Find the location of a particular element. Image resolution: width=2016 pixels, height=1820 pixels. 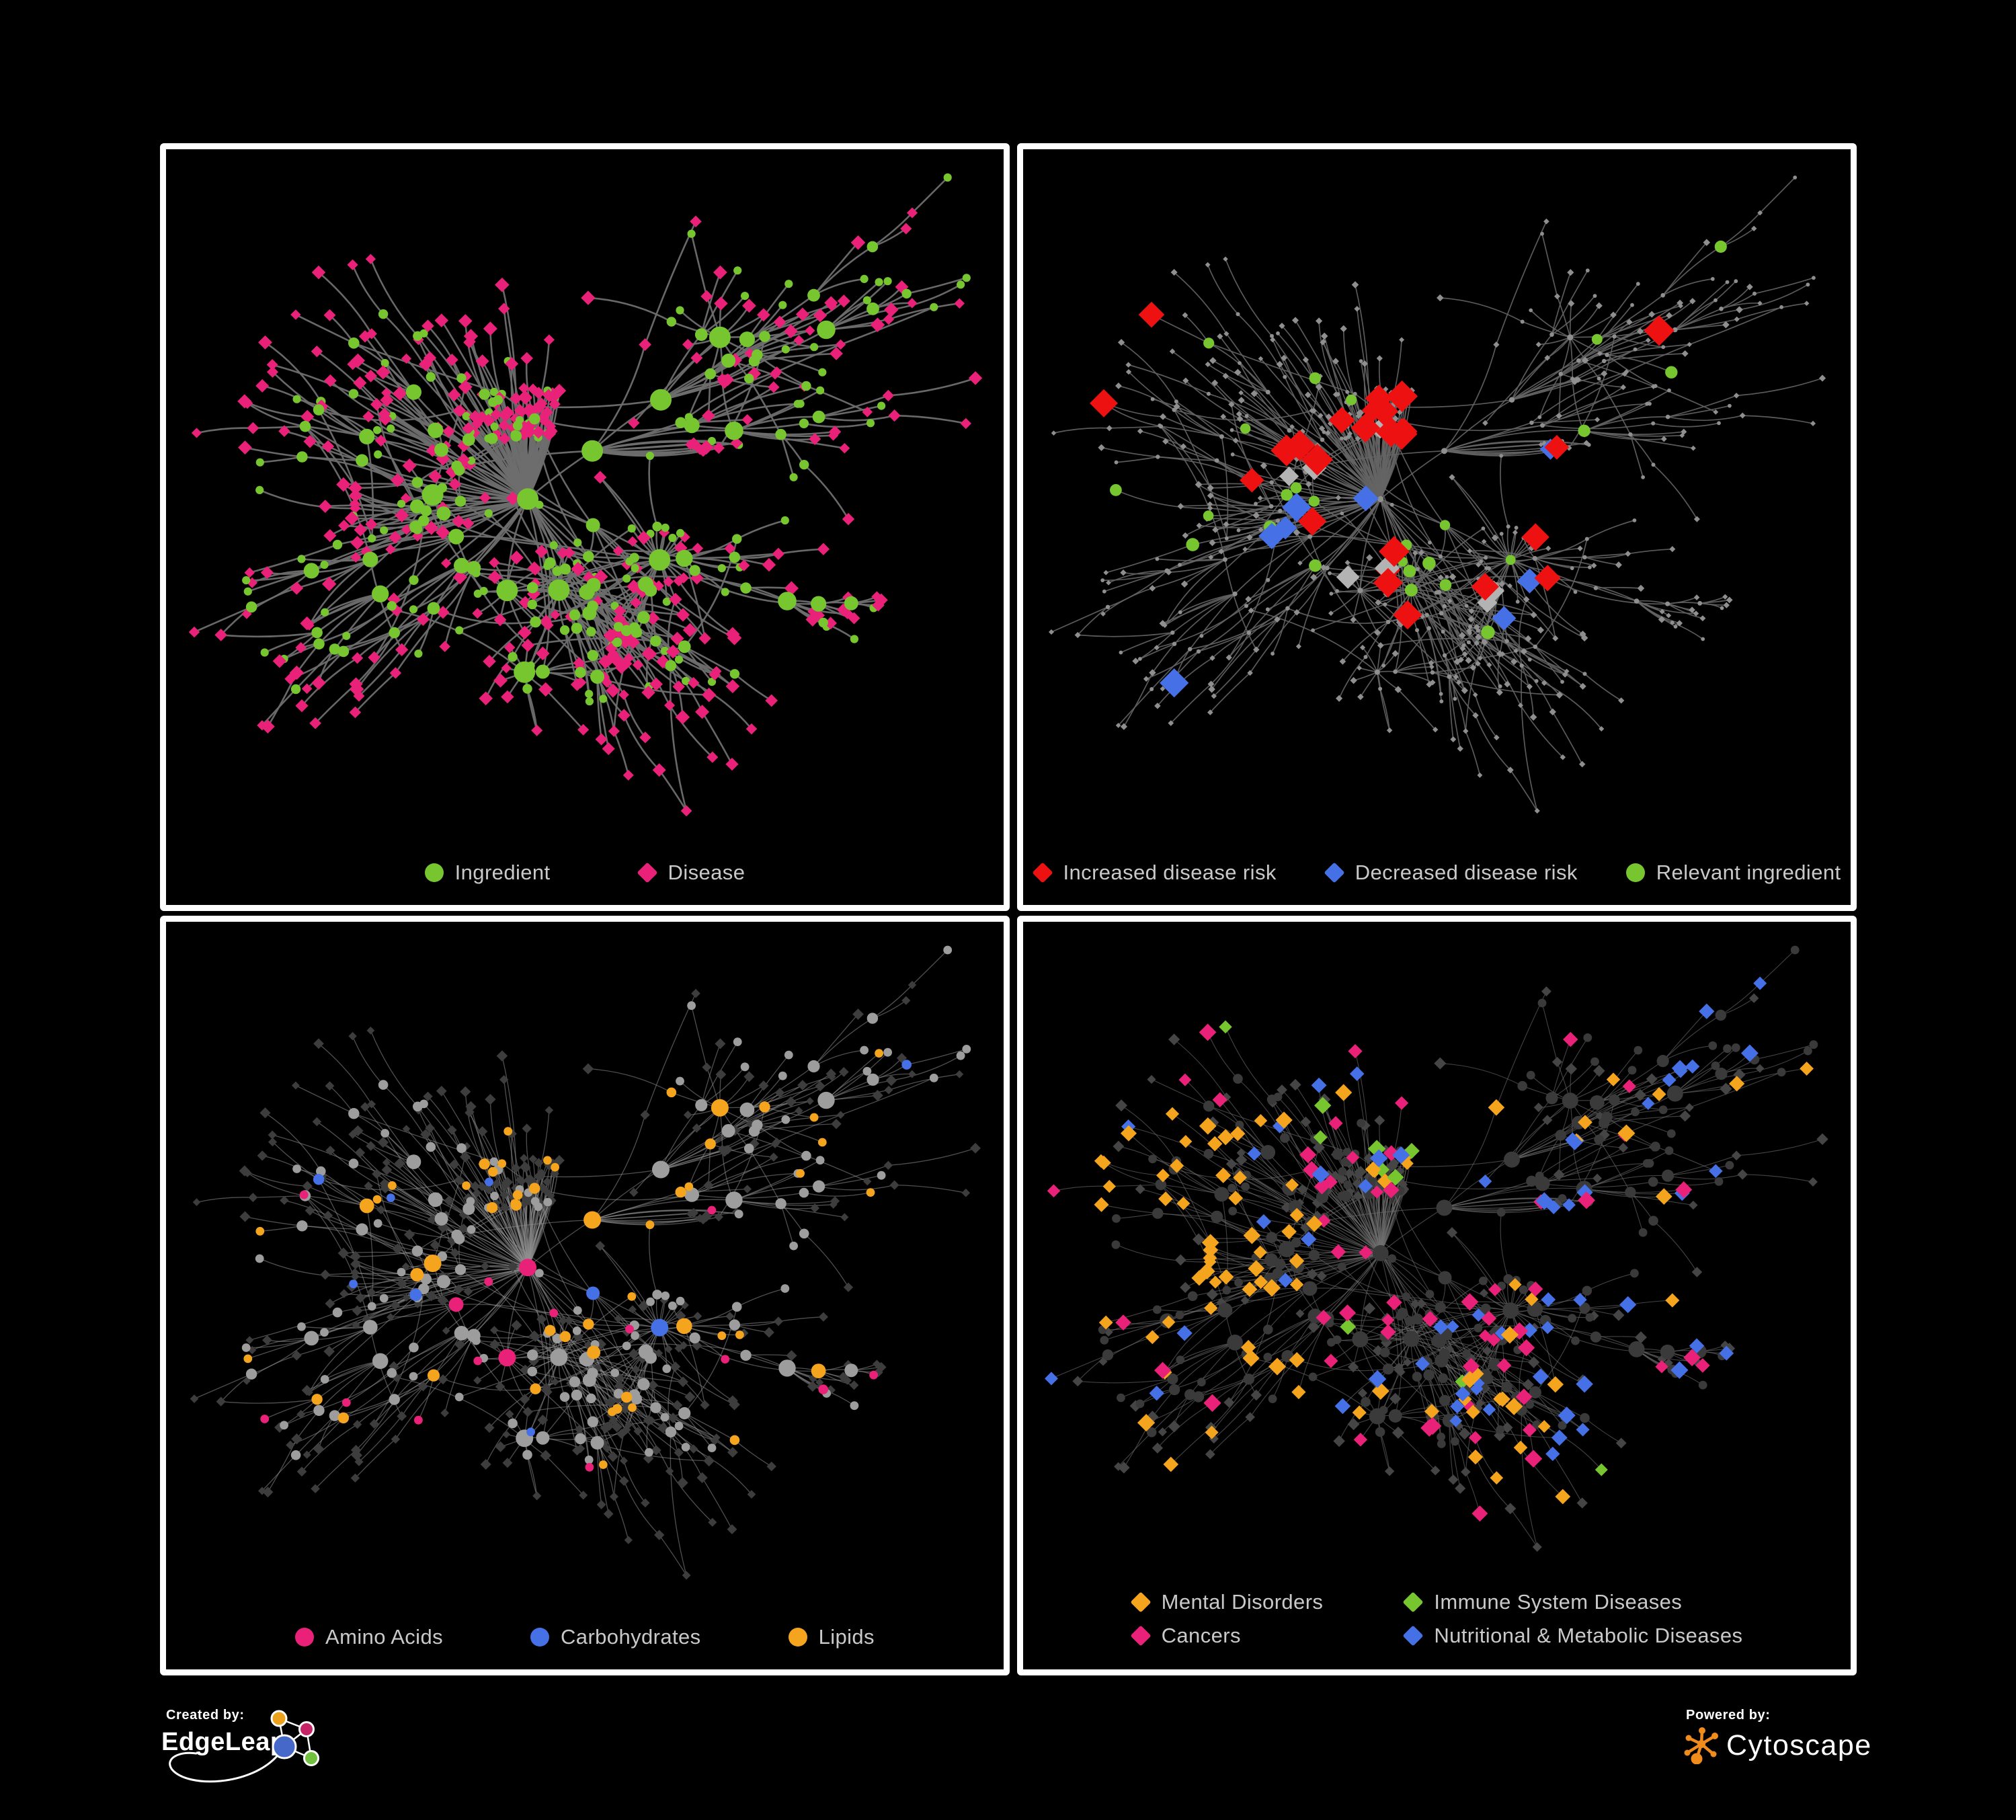

legend-label: Relevant ingredient is located at coordinates (1748, 872).